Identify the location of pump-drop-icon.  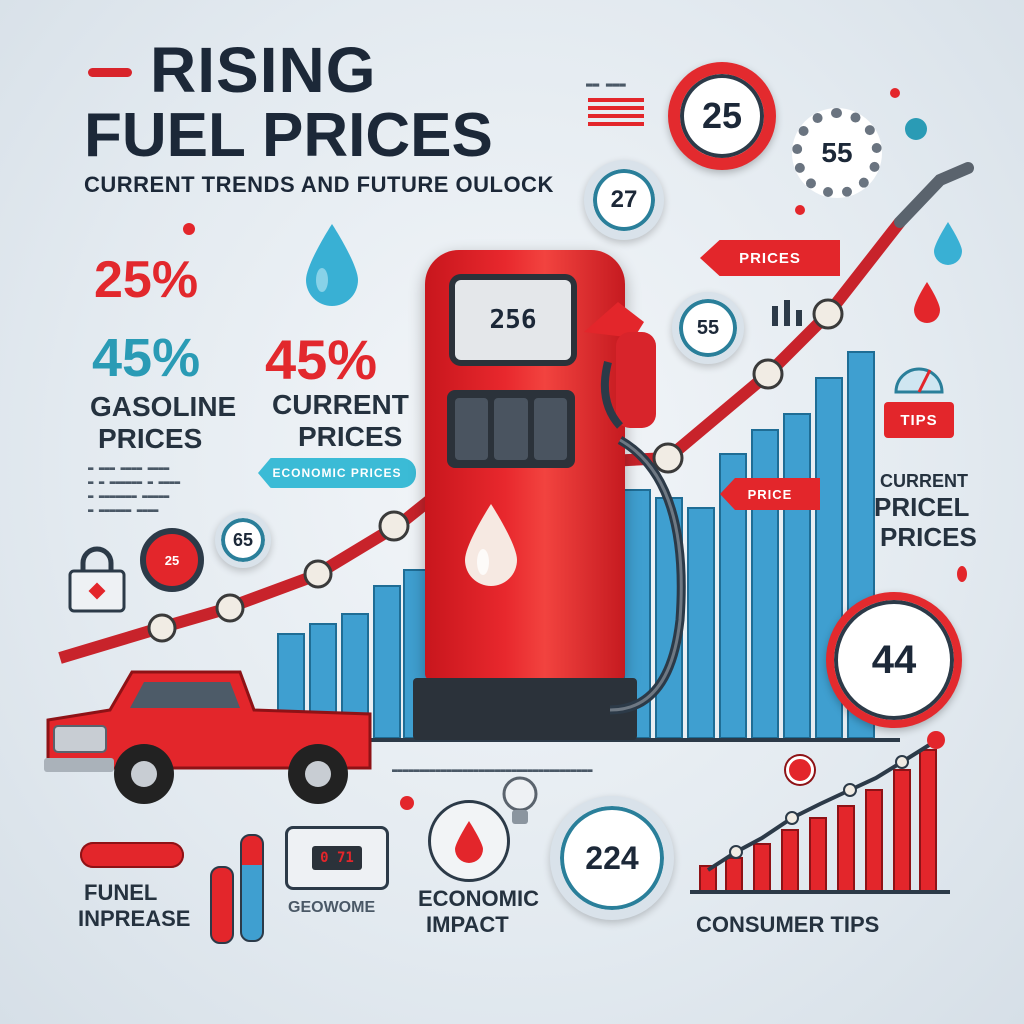
(491, 547).